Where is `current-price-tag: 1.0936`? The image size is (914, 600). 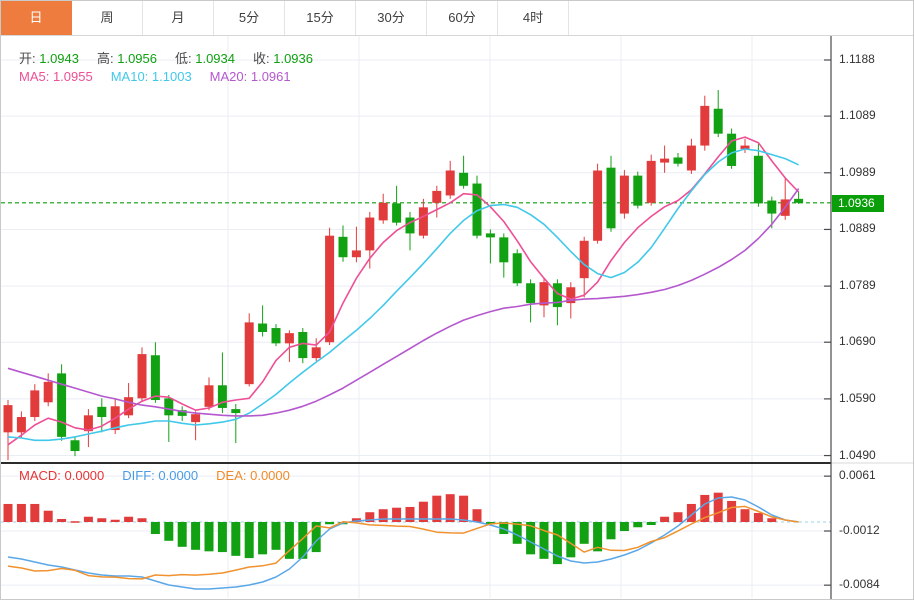 current-price-tag: 1.0936 is located at coordinates (858, 203).